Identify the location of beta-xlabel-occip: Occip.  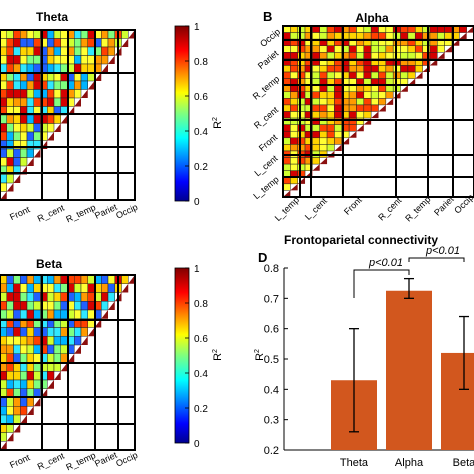
(126, 459).